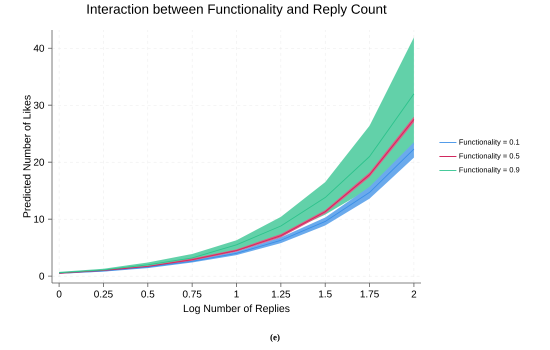 This screenshot has width=550, height=350. Describe the element at coordinates (325, 294) in the screenshot. I see `x-tick-label: 1.5` at that location.